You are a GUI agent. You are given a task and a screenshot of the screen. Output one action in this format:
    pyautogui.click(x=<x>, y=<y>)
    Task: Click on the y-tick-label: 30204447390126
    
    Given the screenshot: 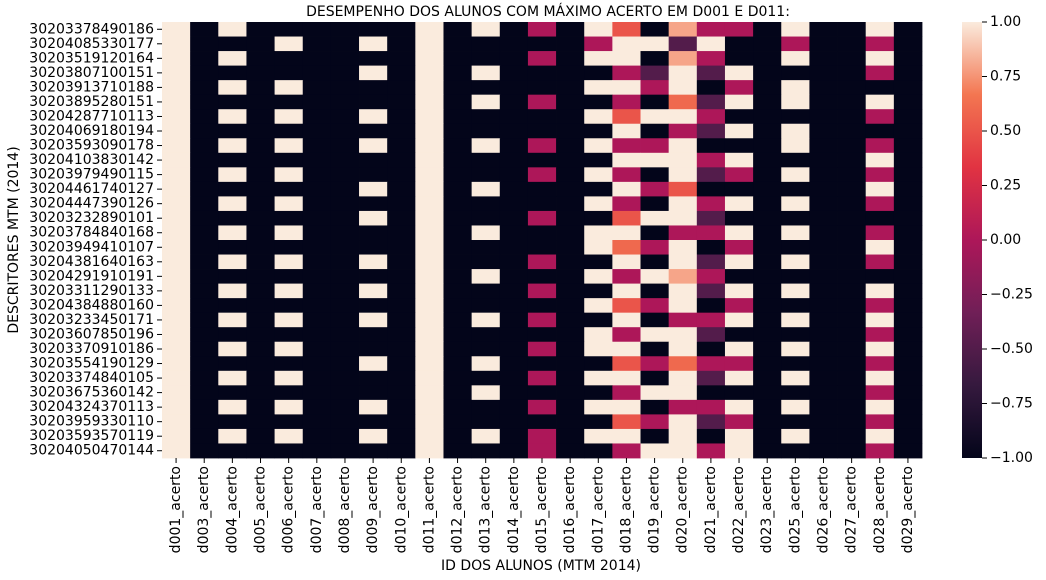 What is the action you would take?
    pyautogui.click(x=91, y=204)
    